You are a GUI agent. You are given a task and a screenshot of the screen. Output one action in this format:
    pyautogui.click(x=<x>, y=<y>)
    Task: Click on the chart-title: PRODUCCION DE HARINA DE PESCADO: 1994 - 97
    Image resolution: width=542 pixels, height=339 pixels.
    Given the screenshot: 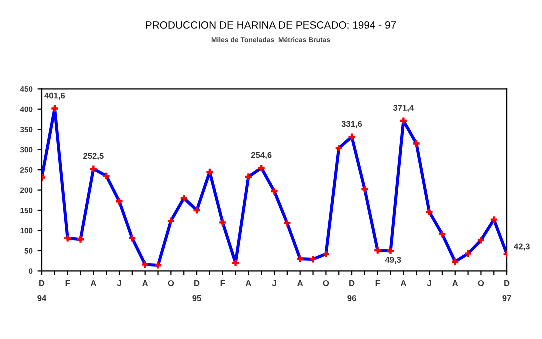 What is the action you would take?
    pyautogui.click(x=271, y=25)
    